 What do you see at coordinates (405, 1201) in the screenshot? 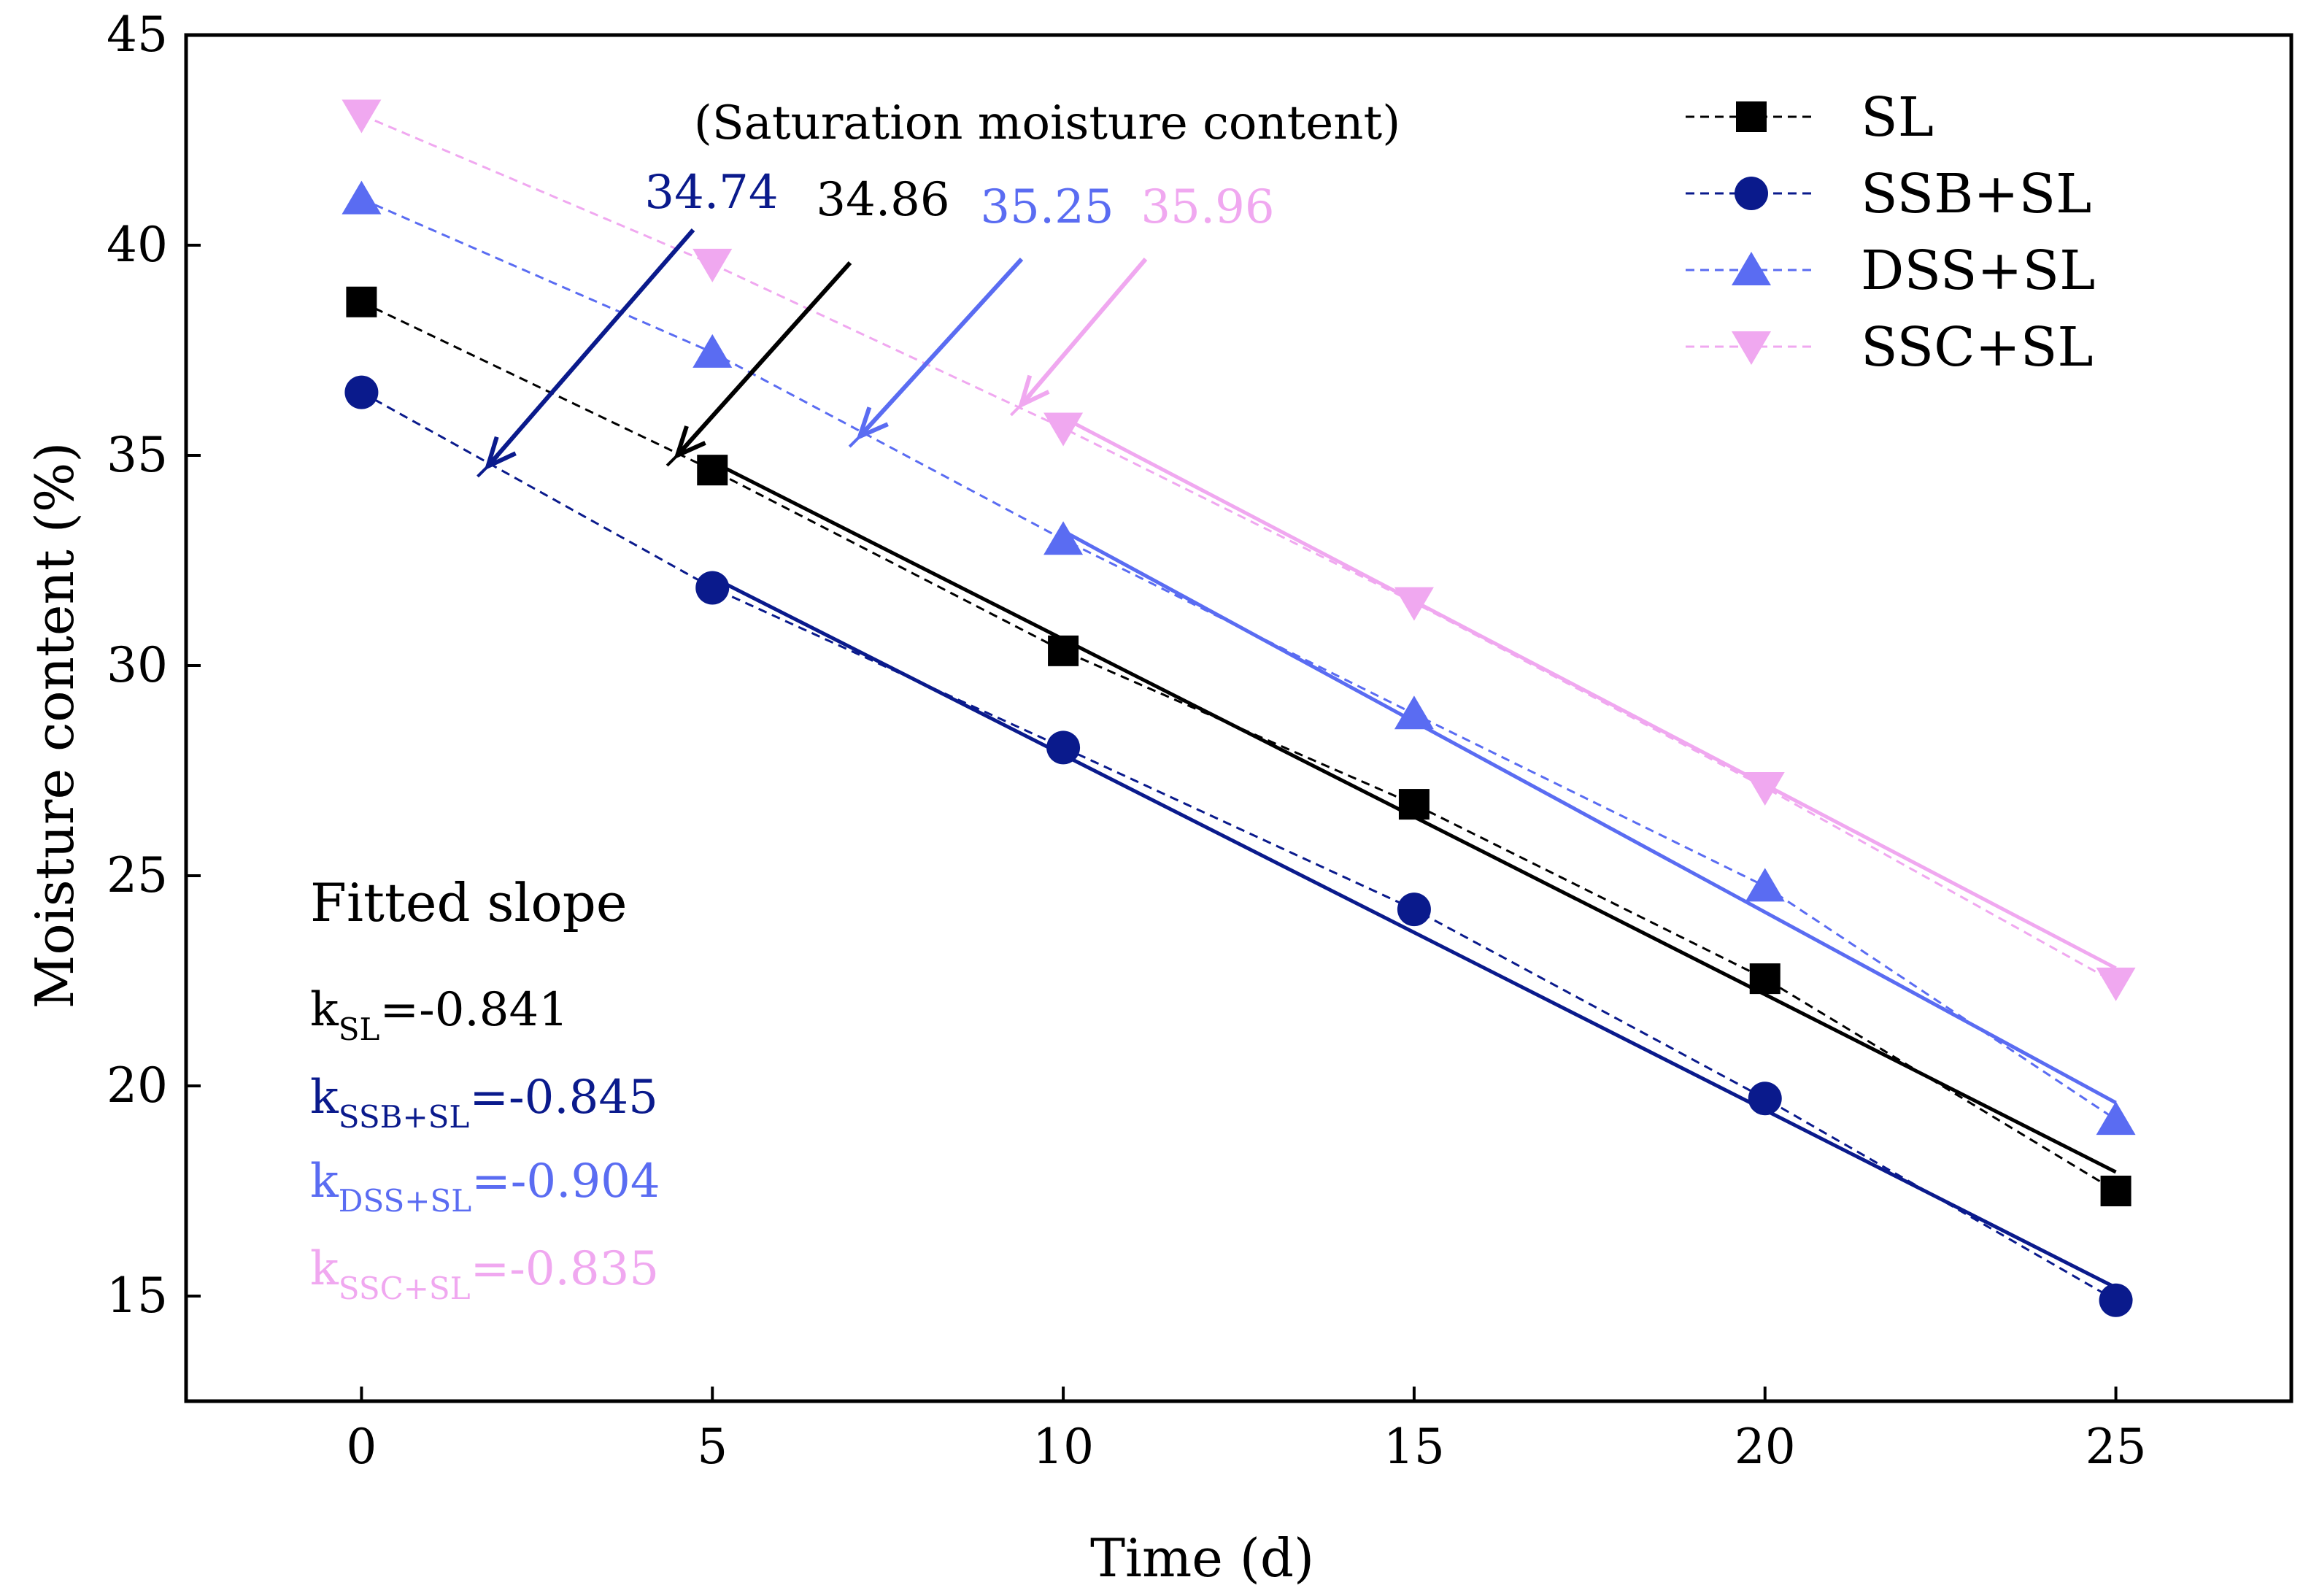
I see `slope-subscript: DSS+SL` at bounding box center [405, 1201].